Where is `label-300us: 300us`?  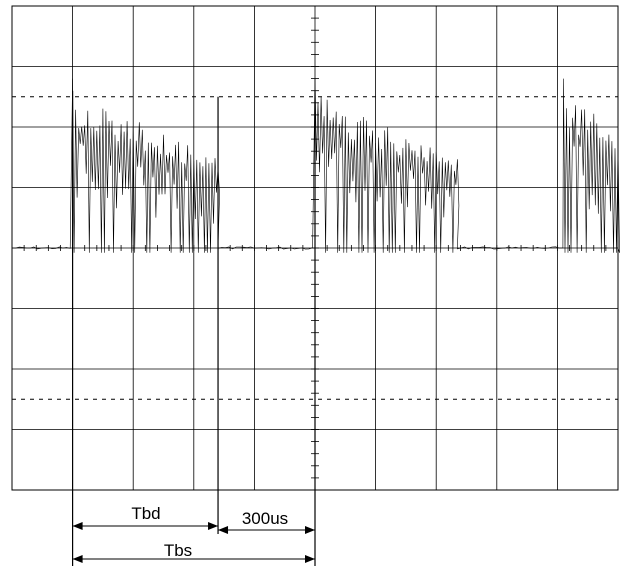
label-300us: 300us is located at coordinates (265, 518).